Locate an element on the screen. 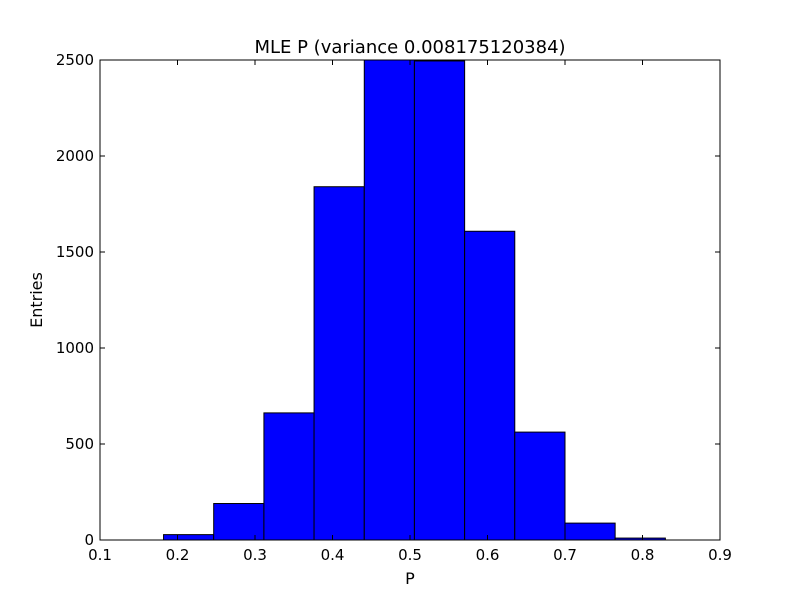 Image resolution: width=800 pixels, height=600 pixels. x-tick-label: 0.6 is located at coordinates (488, 555).